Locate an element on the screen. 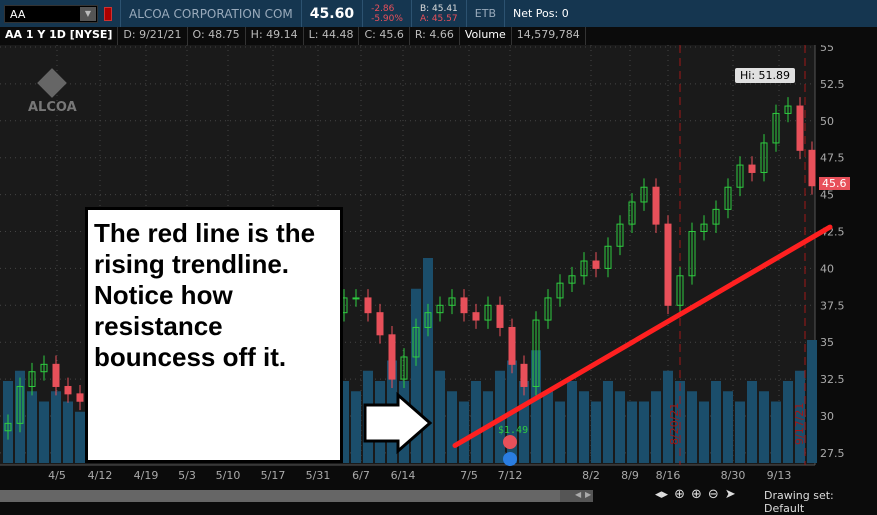 This screenshot has width=877, height=515. x-tick-label: 8/16 is located at coordinates (668, 475).